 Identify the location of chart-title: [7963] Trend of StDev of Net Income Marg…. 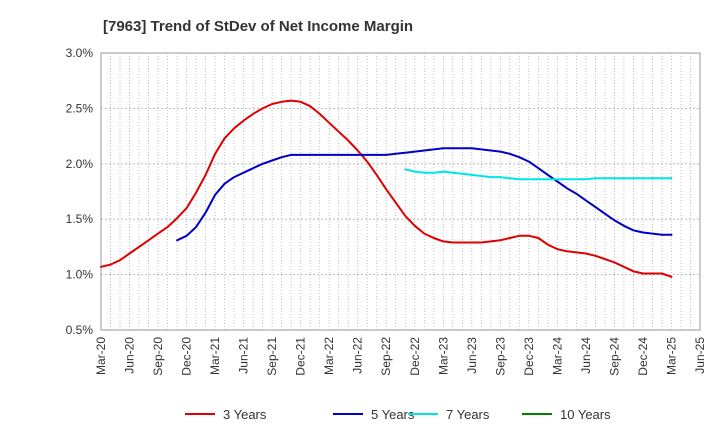
(258, 26).